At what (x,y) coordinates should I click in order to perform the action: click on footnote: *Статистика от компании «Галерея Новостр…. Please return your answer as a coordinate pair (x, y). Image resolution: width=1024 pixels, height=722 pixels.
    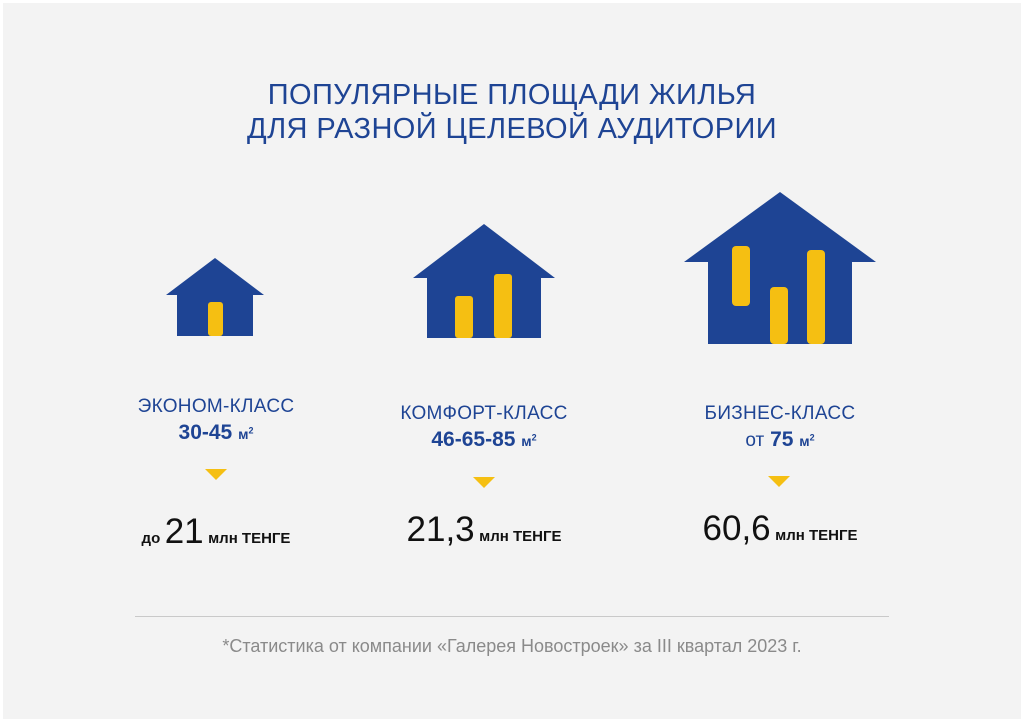
    Looking at the image, I should click on (512, 646).